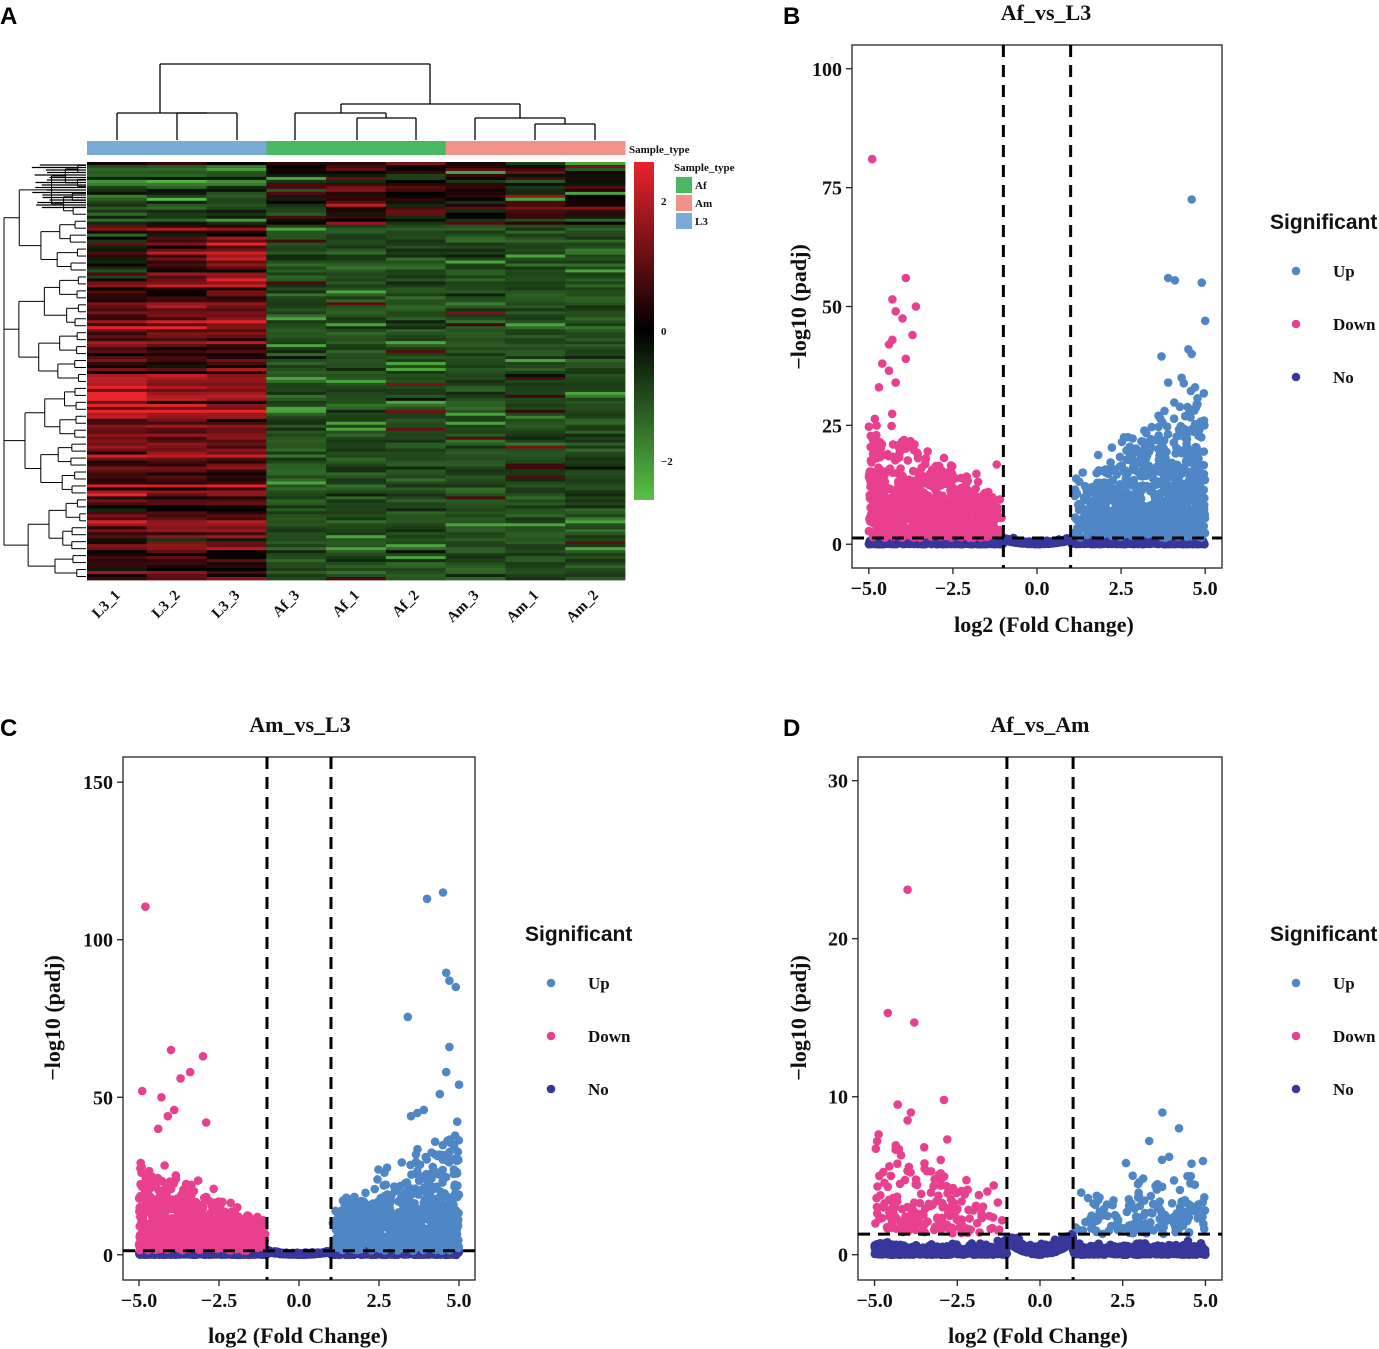  Describe the element at coordinates (1136, 542) in the screenshot. I see `data-point-no` at that location.